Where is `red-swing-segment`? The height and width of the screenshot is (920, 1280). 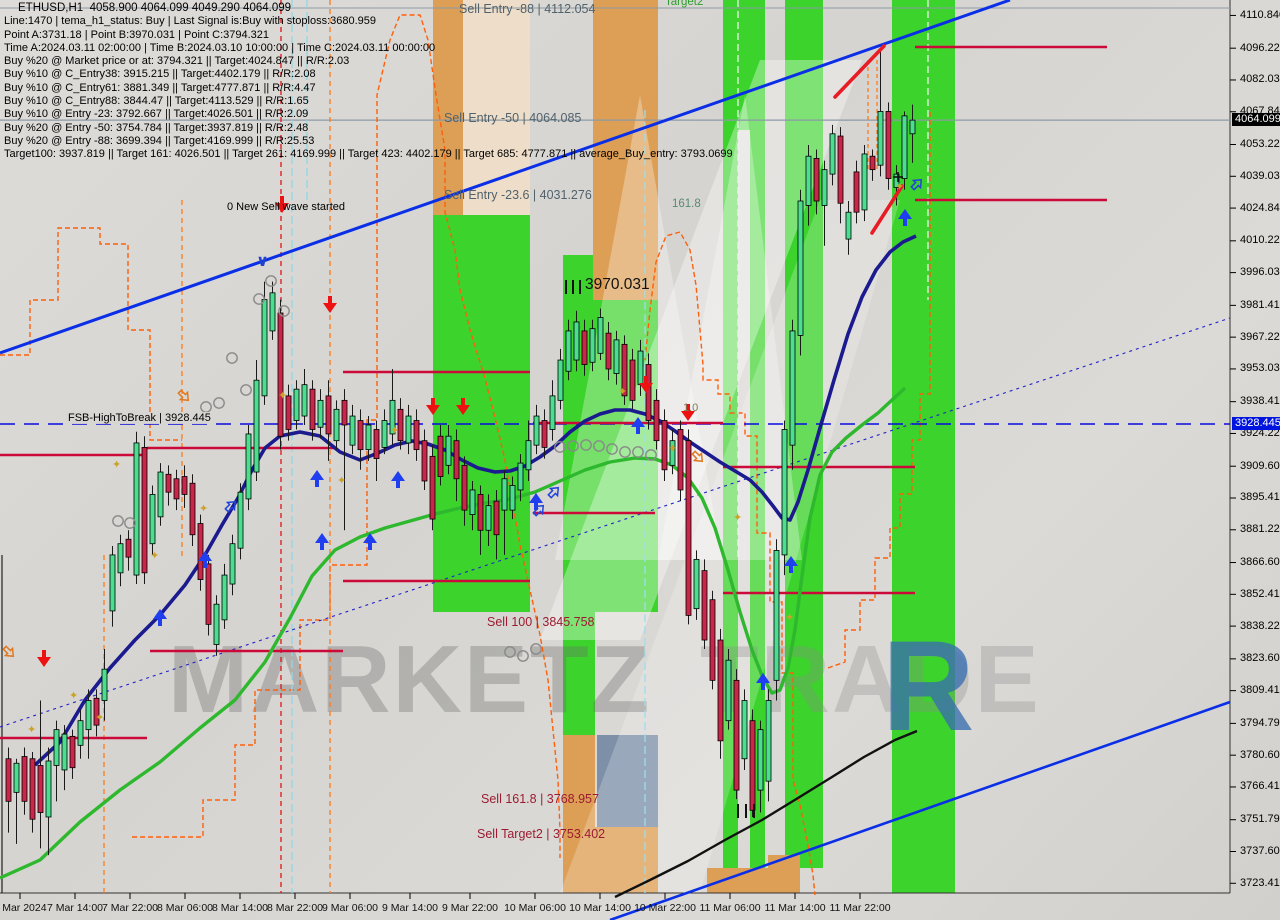 red-swing-segment is located at coordinates (887, 209).